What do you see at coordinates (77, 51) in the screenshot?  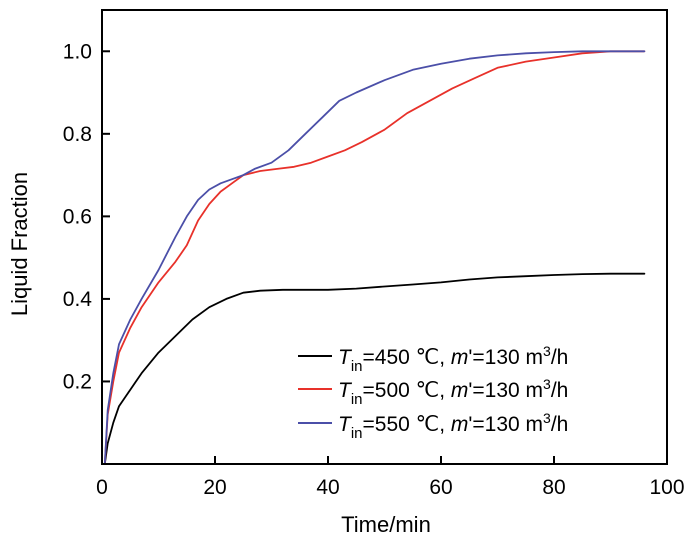 I see `y-tick-label: 1.0` at bounding box center [77, 51].